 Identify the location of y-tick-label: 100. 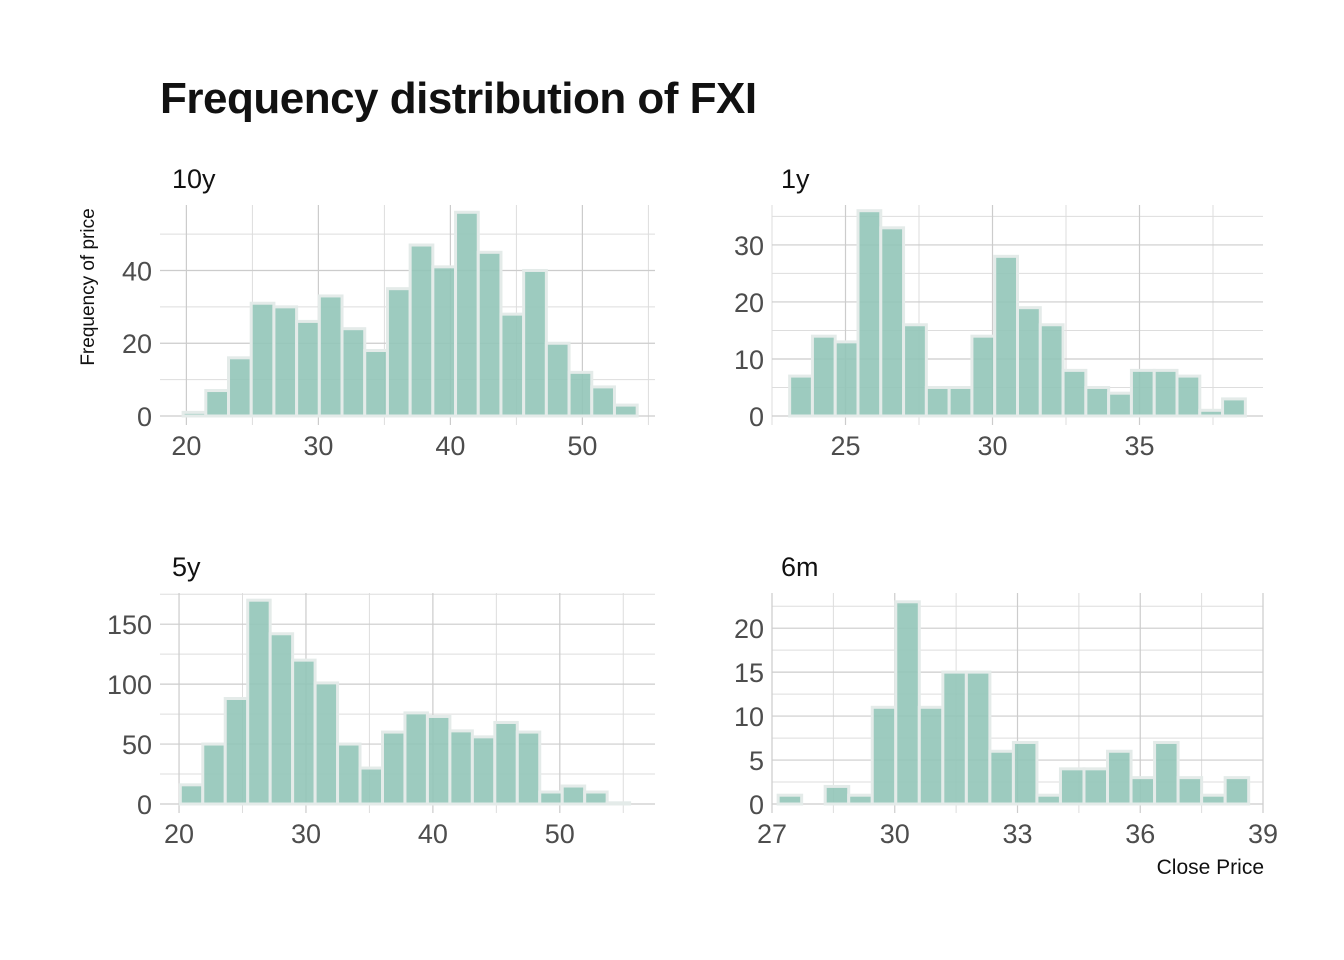
(129, 685).